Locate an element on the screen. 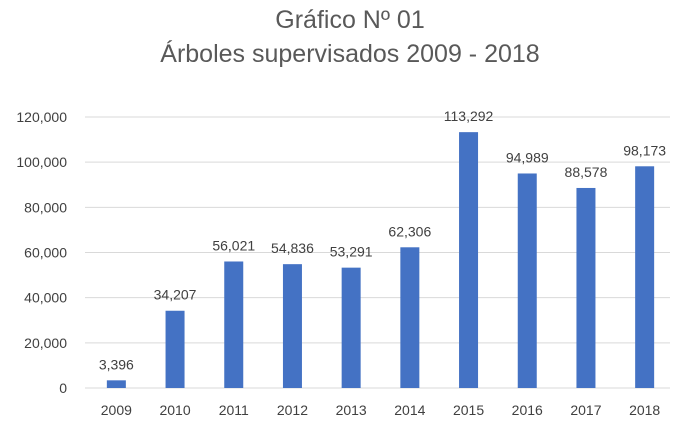 The width and height of the screenshot is (700, 426). y-tick-label: 60,000 is located at coordinates (45, 253).